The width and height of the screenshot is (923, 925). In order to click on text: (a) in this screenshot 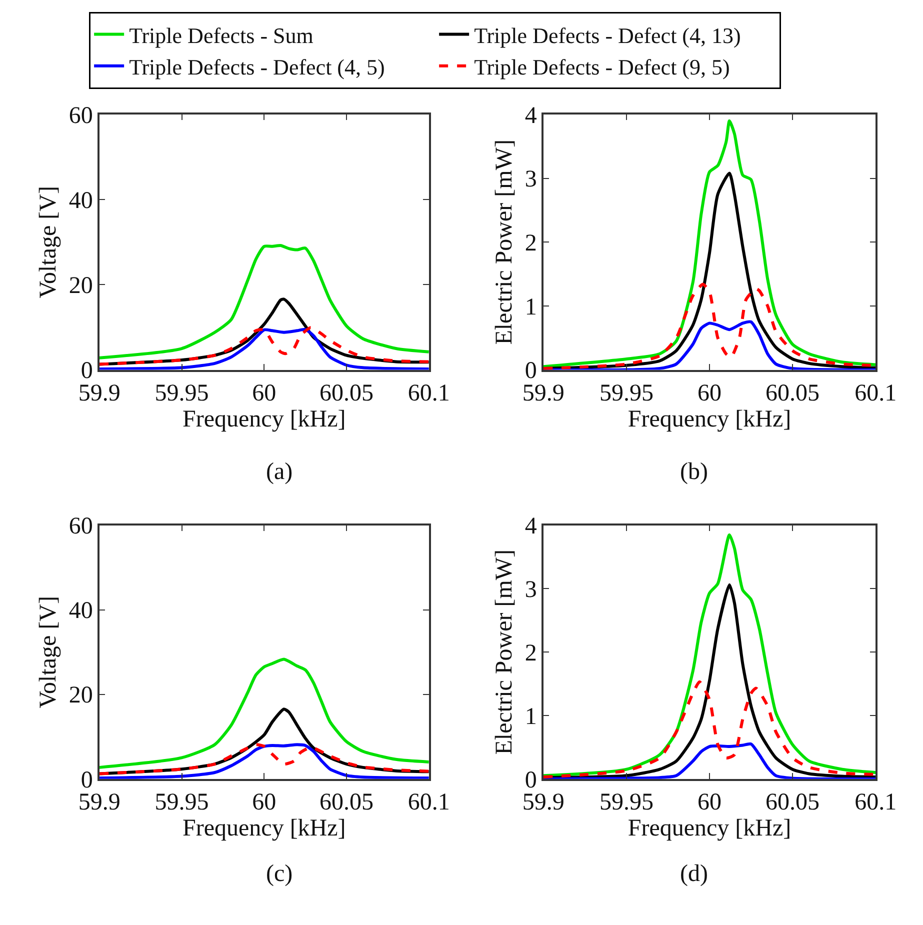, I will do `click(279, 472)`.